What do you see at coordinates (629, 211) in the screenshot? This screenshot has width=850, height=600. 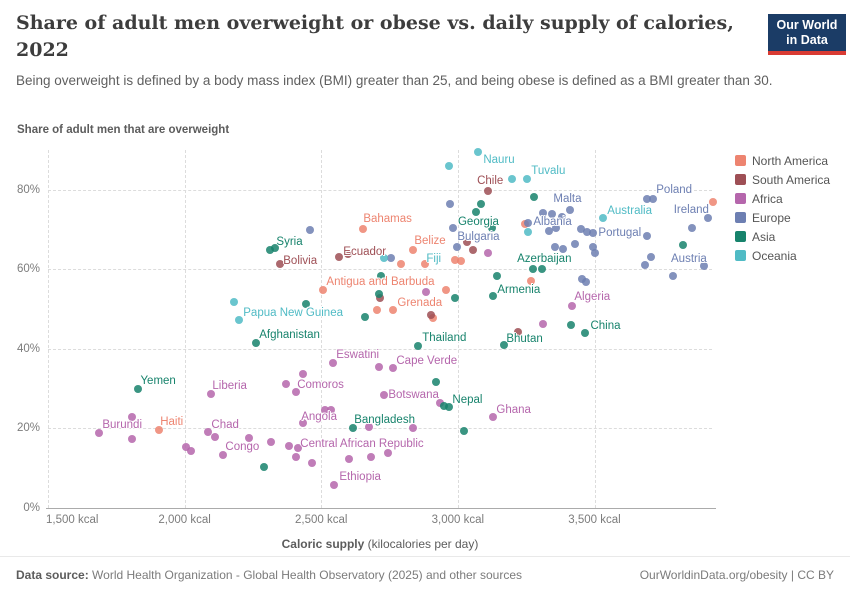 I see `country-label-australia: Australia` at bounding box center [629, 211].